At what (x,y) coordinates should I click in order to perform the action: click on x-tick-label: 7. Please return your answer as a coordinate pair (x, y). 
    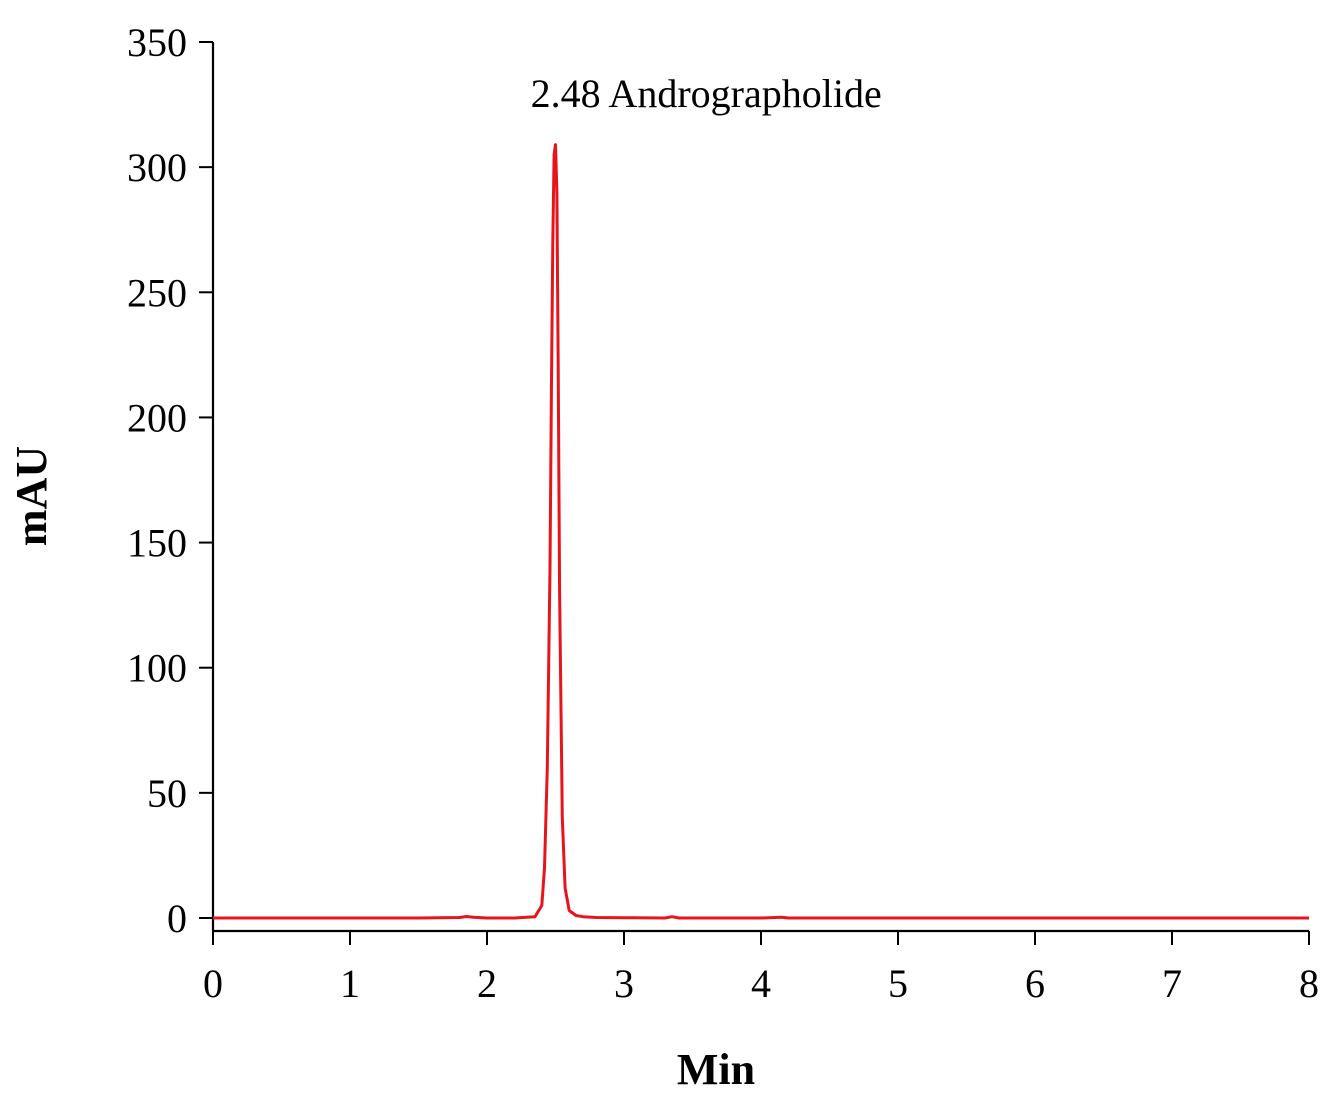
    Looking at the image, I should click on (1172, 983).